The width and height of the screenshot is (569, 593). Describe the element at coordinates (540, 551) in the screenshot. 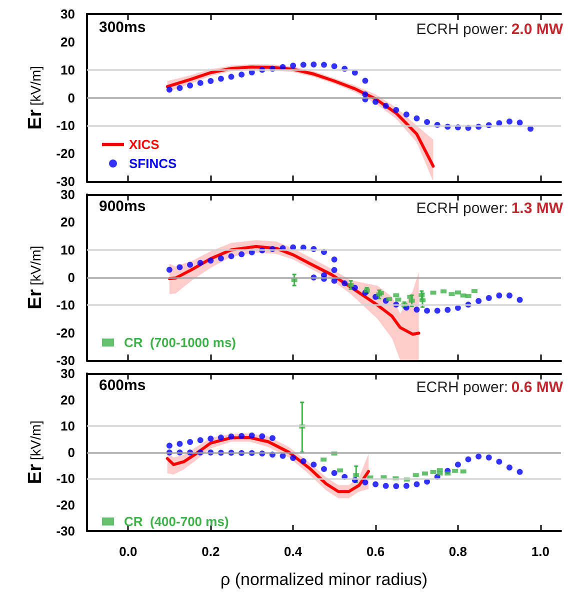

I see `x-tick-label: 1.0` at that location.